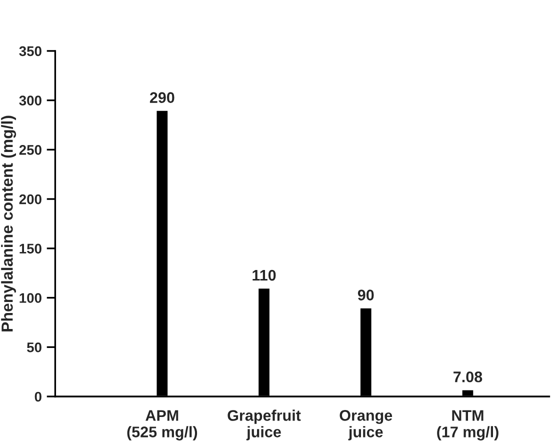 Image resolution: width=552 pixels, height=443 pixels. I want to click on y-tick-label: 50, so click(34, 347).